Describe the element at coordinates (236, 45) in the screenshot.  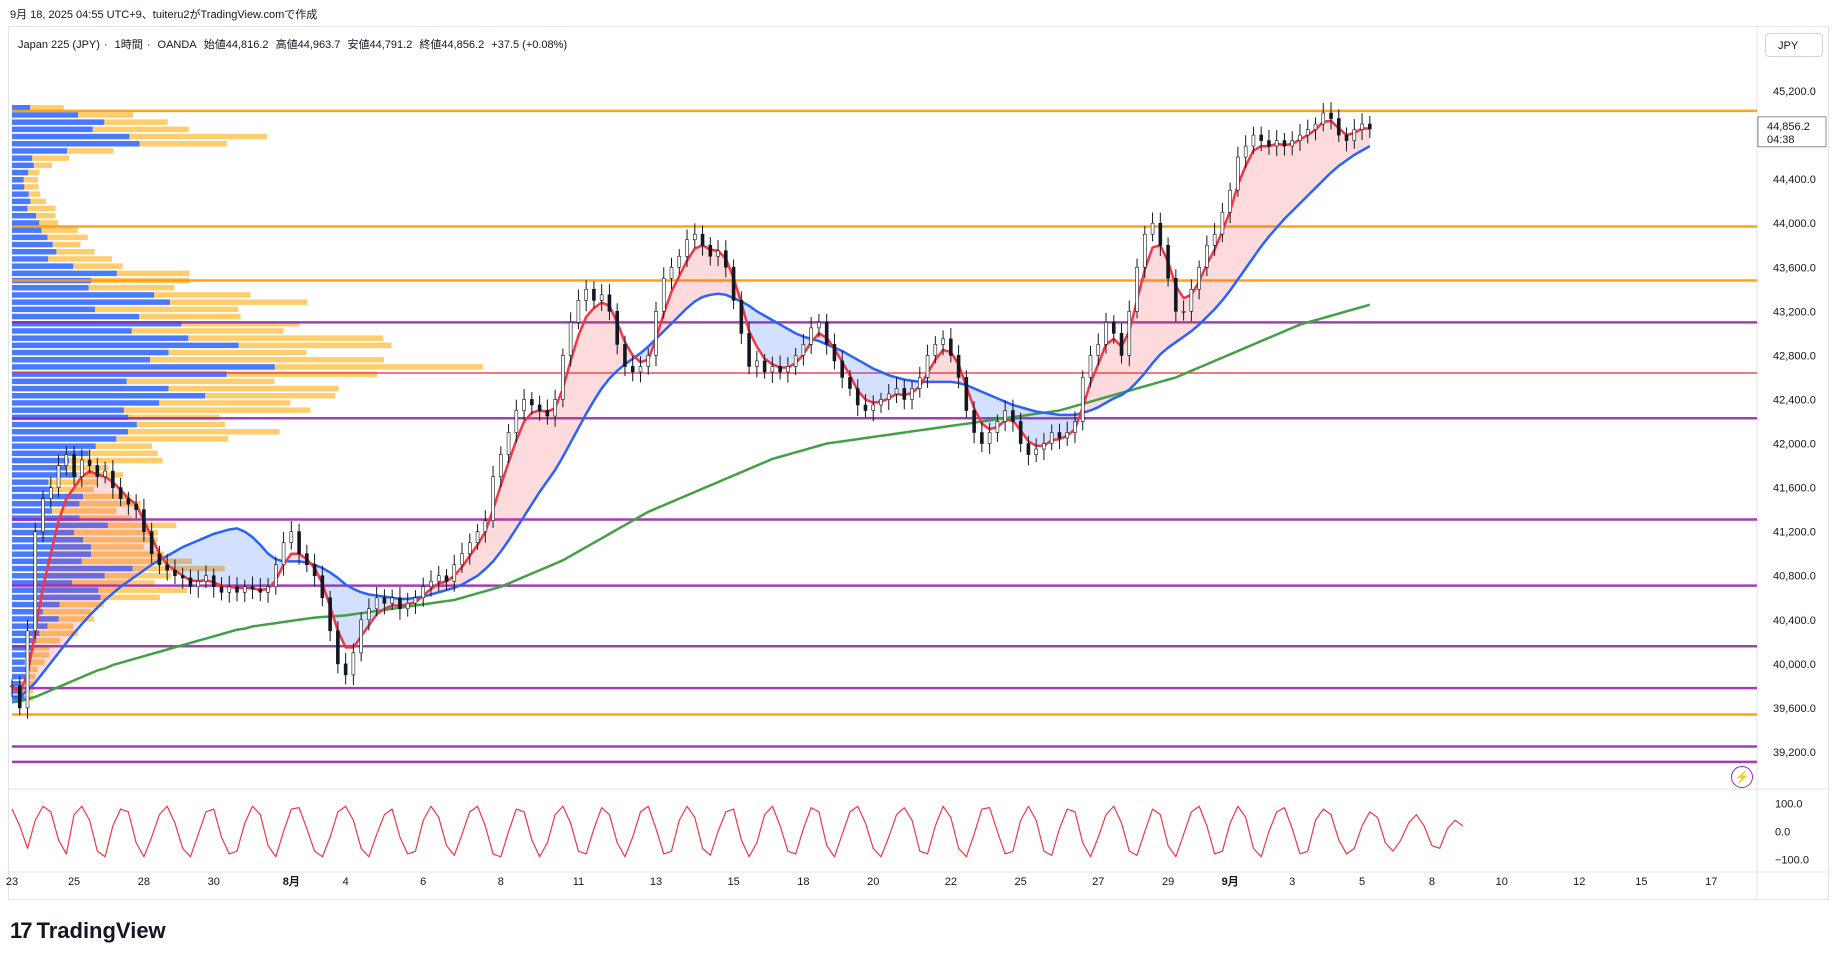
I see `legend-open: 始値44,816.2` at that location.